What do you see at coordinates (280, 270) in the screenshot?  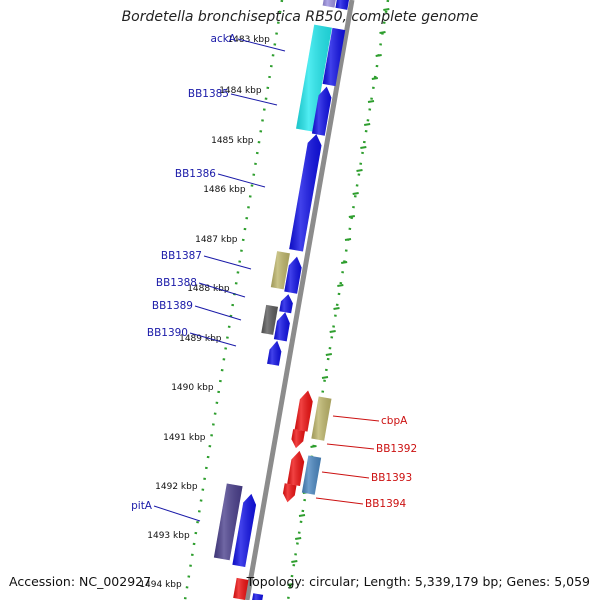 I see `gene-block-bb1387-khaki-shading` at bounding box center [280, 270].